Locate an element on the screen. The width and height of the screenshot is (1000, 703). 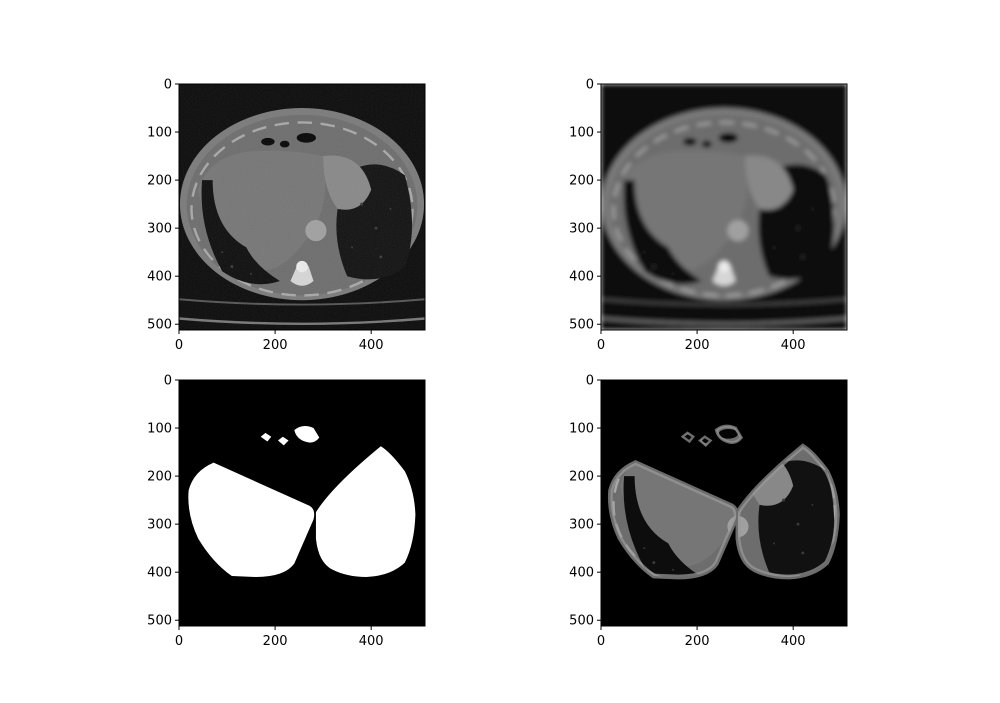
blurred-ct-image is located at coordinates (724, 207).